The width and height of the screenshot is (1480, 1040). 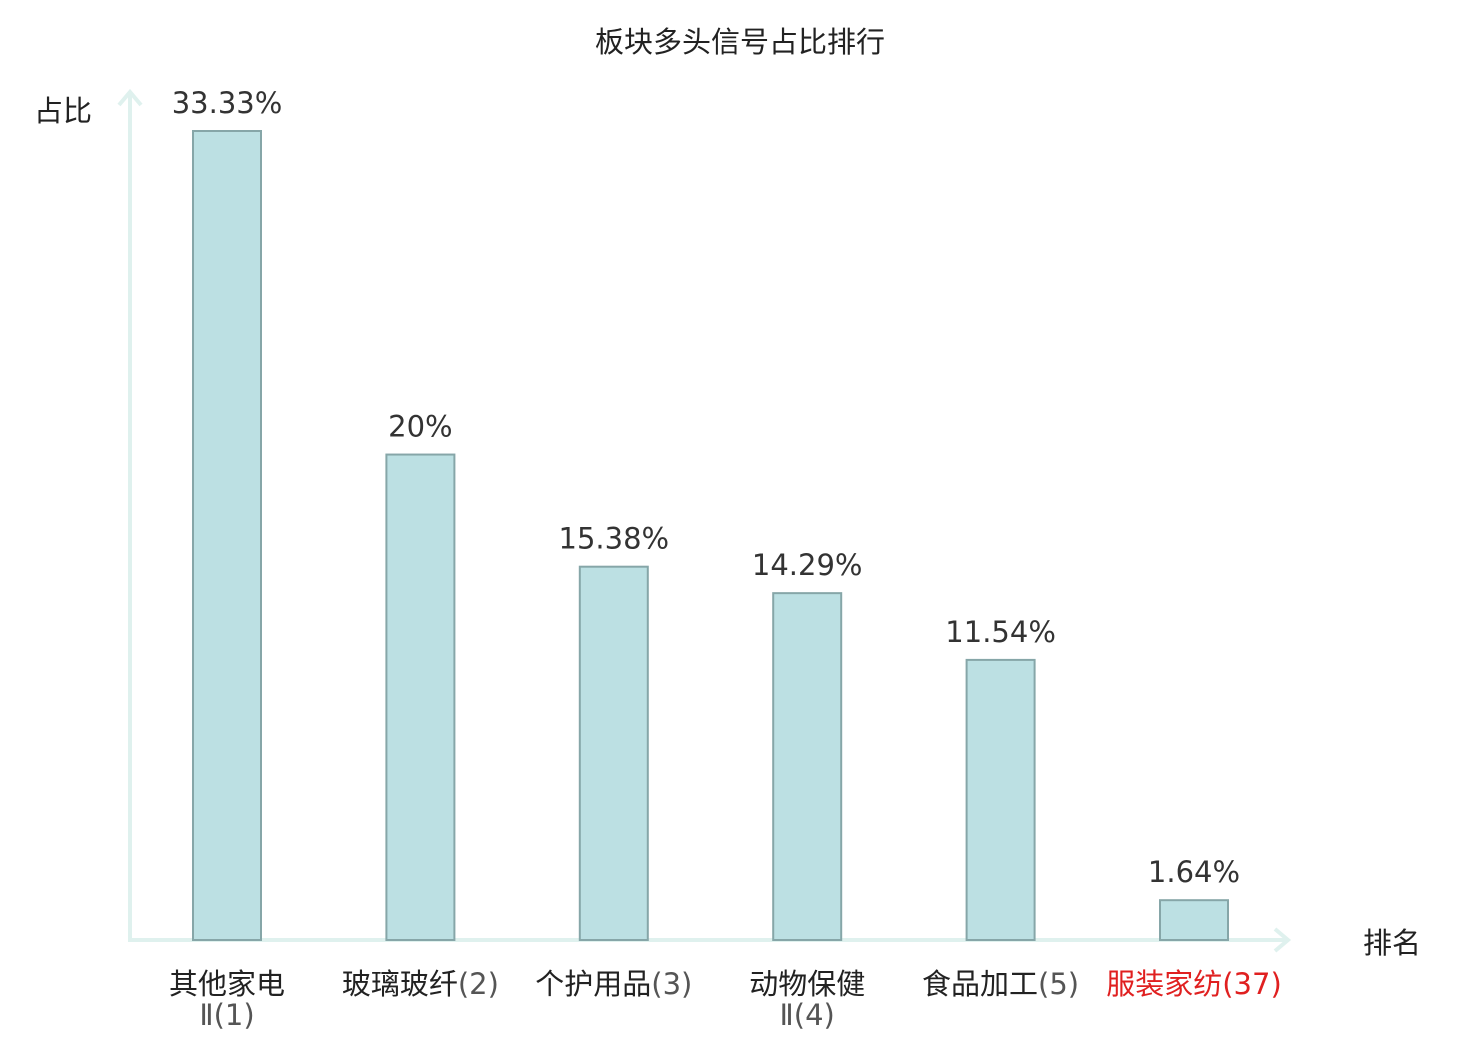 I want to click on y-axis-label: 占比, so click(x=63, y=111).